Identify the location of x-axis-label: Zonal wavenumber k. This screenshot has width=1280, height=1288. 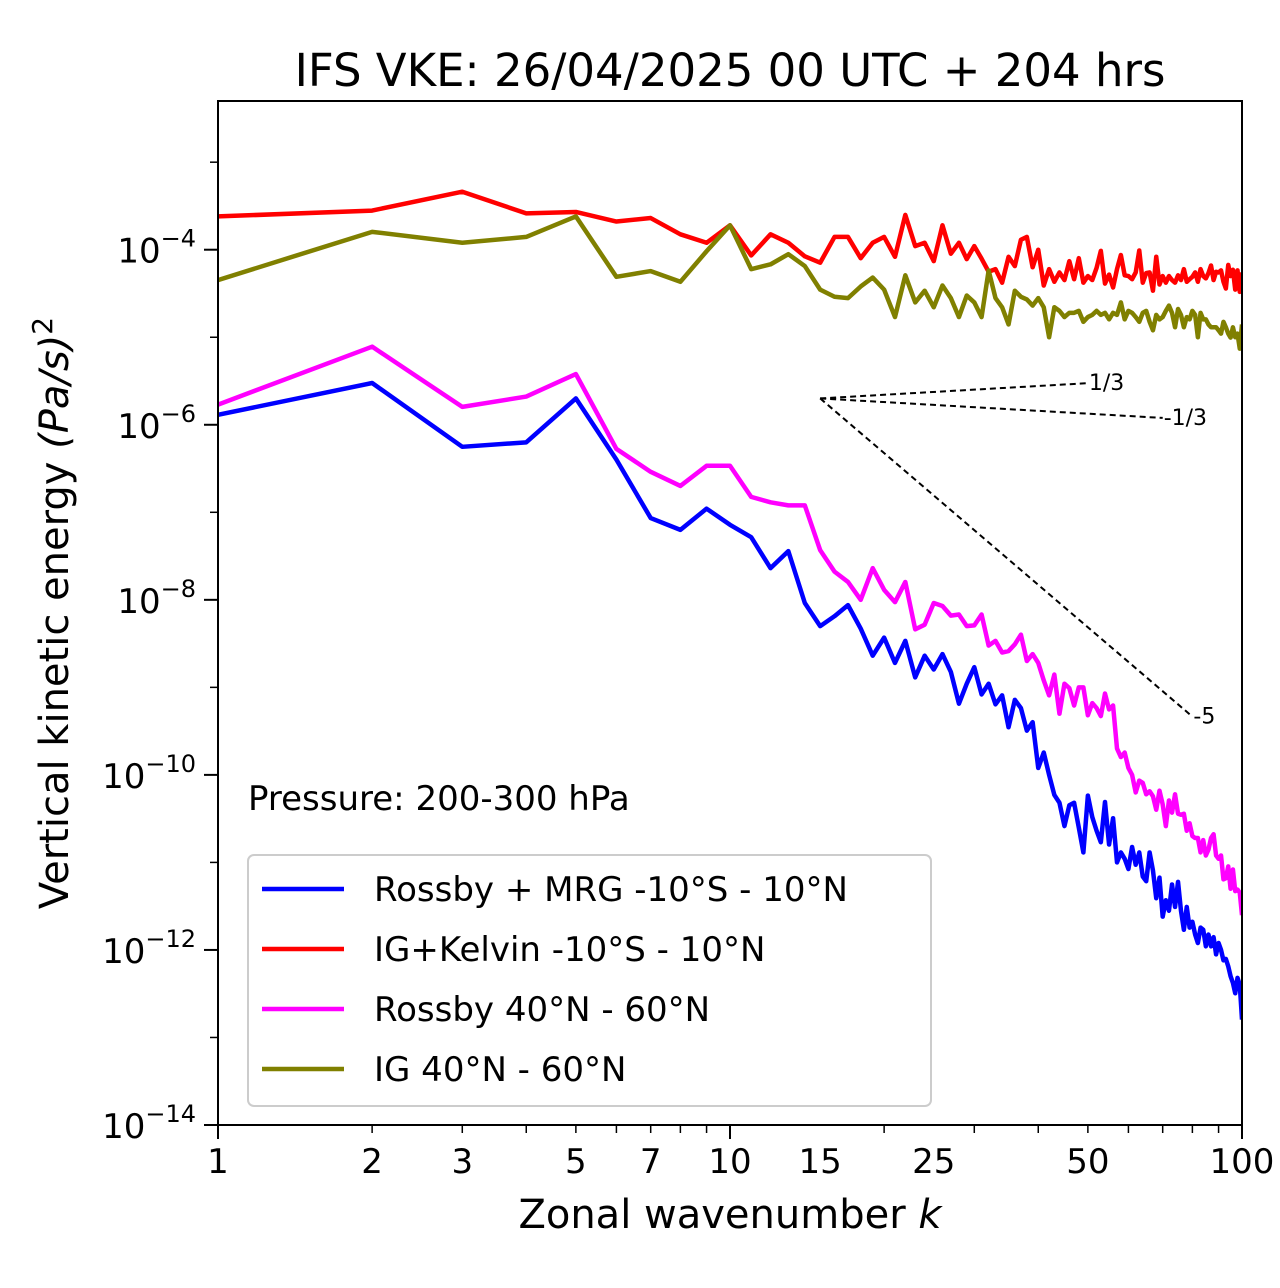
(730, 1215).